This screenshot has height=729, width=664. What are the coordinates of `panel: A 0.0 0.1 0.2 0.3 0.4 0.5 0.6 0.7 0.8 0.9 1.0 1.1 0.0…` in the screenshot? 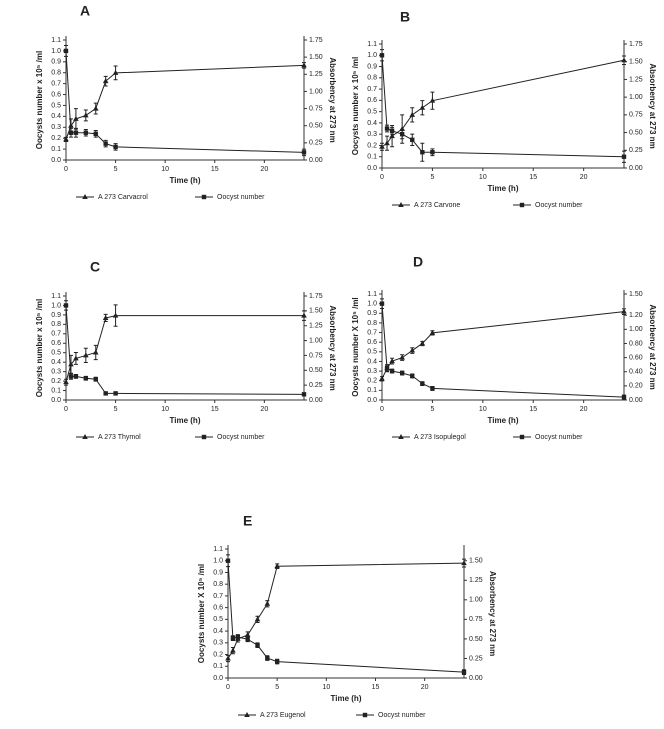 It's located at (186, 102).